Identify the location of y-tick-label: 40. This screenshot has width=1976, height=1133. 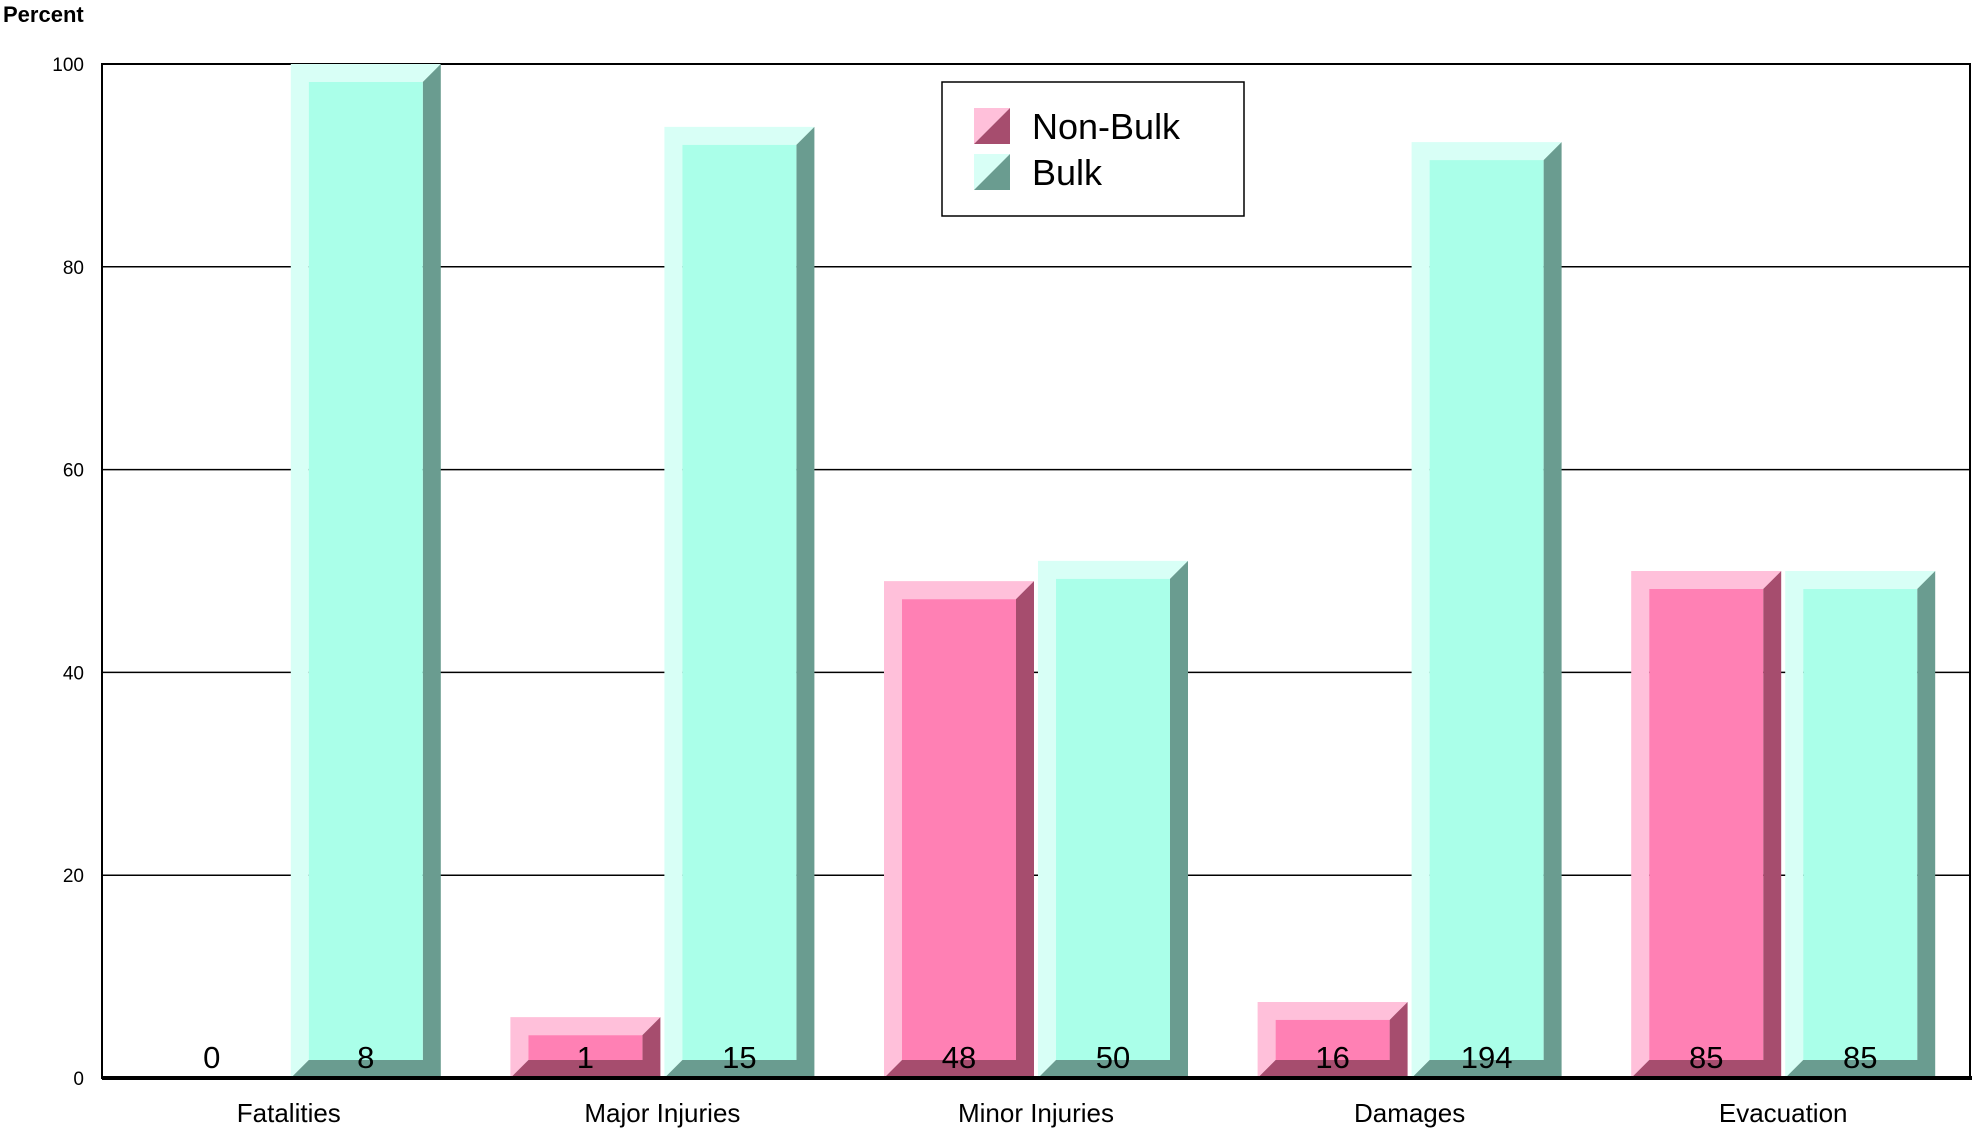
(73, 673).